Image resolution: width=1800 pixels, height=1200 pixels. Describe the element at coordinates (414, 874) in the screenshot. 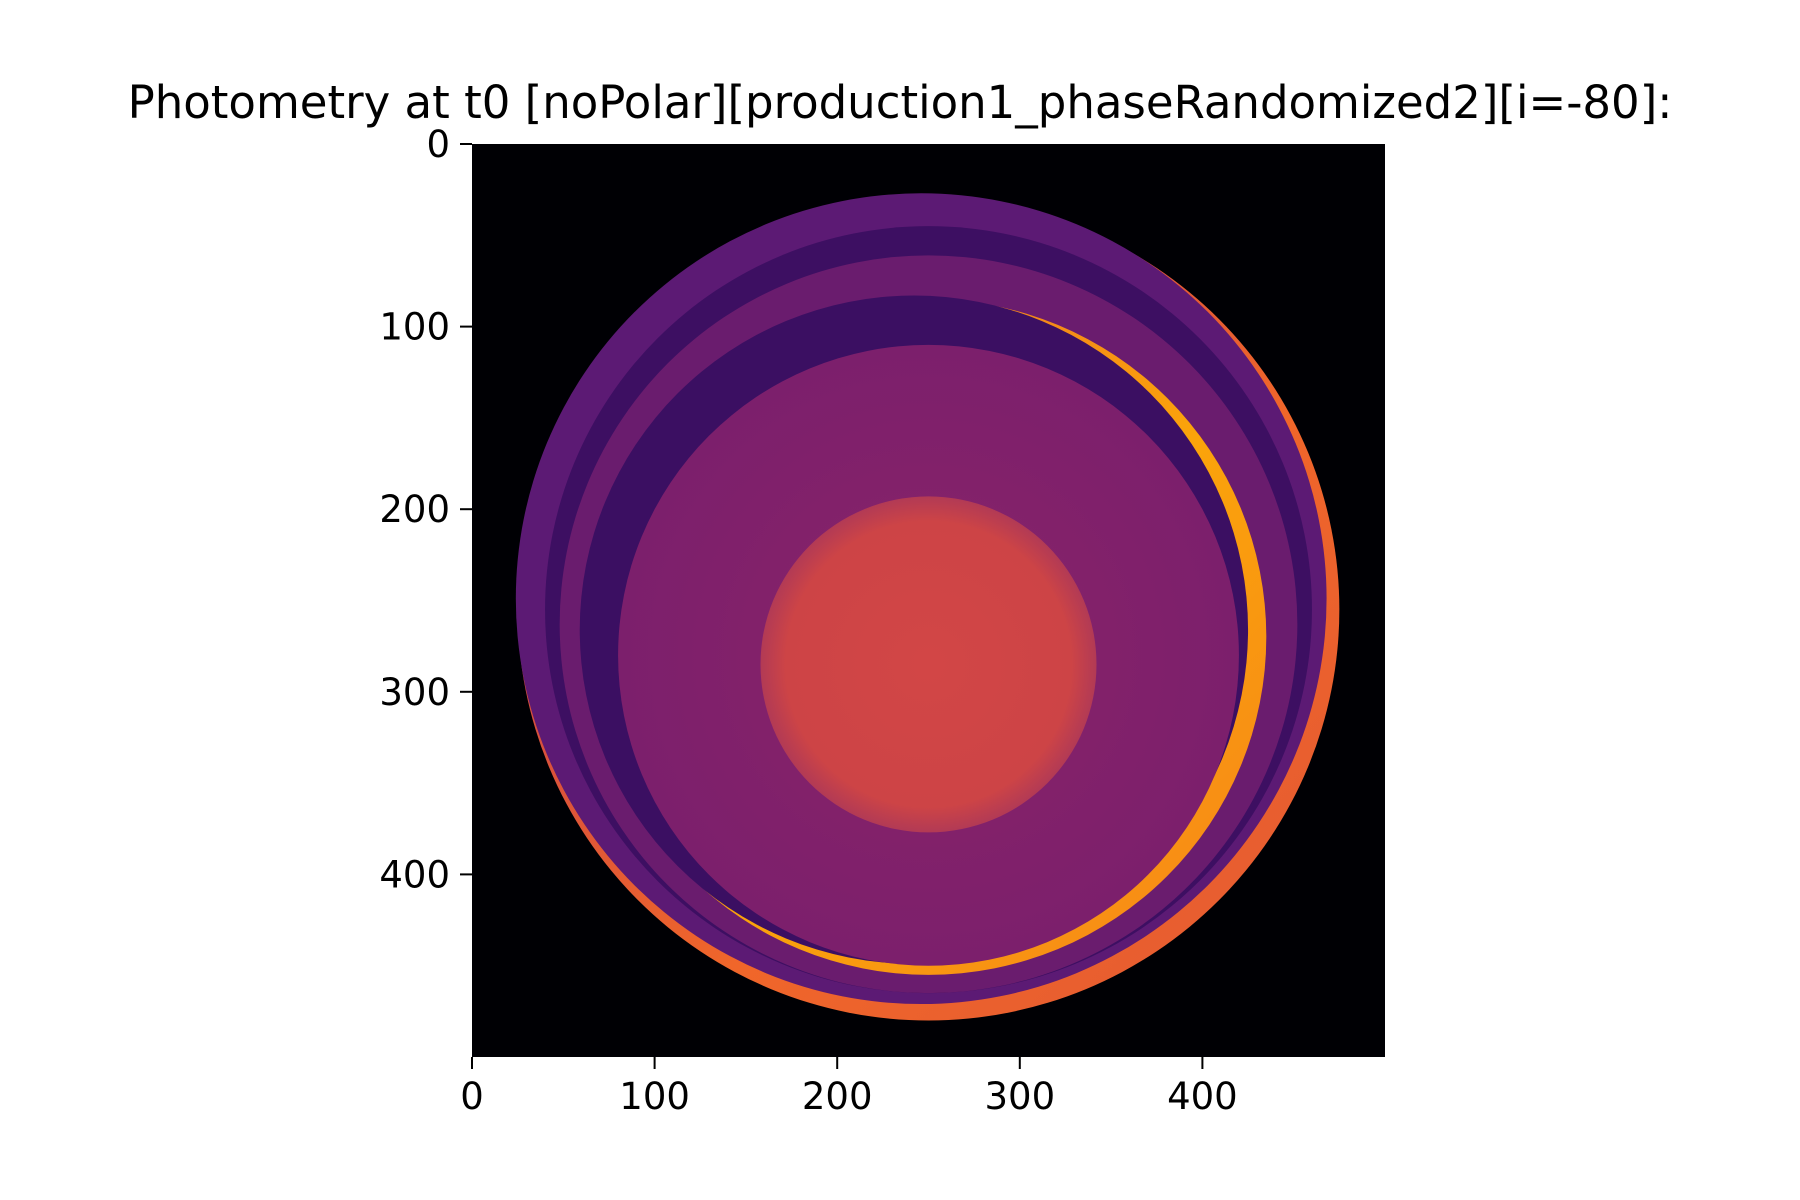

I see `y-tick-label: 400` at that location.